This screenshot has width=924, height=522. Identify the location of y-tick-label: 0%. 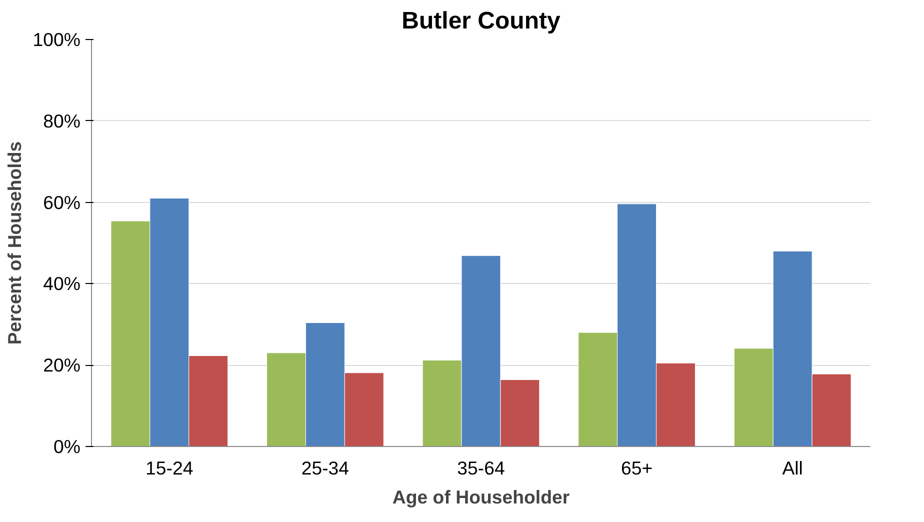
(67, 446).